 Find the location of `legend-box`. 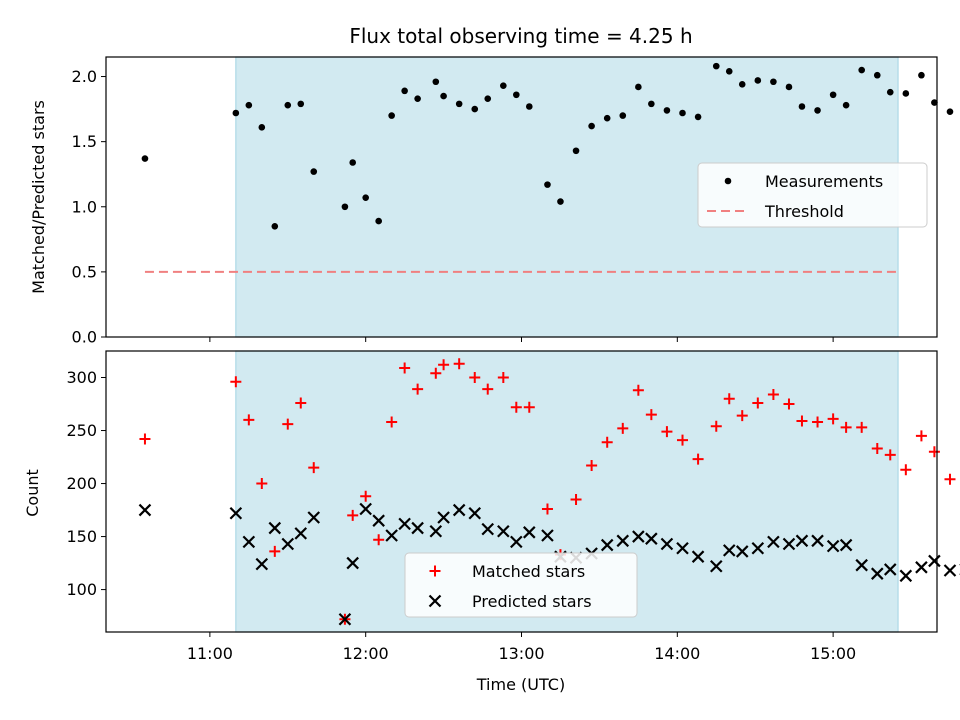

legend-box is located at coordinates (812, 195).